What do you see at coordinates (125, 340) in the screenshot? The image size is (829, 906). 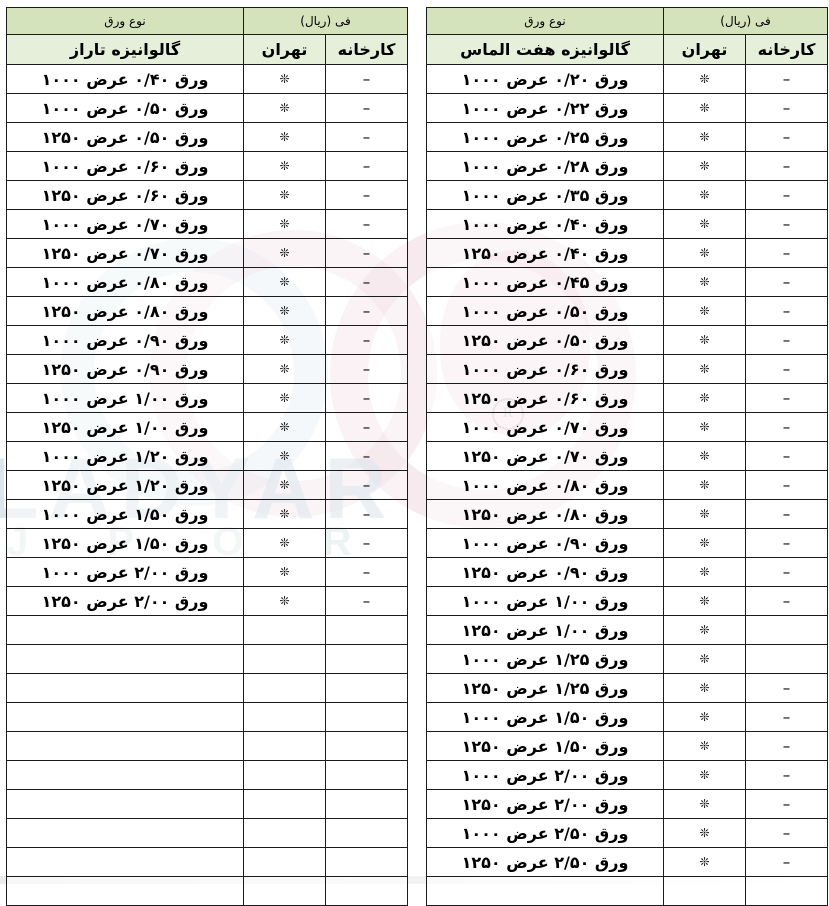 I see `cell-sheet-type: ورق ۰/۹۰ عرض ۱۰۰۰` at bounding box center [125, 340].